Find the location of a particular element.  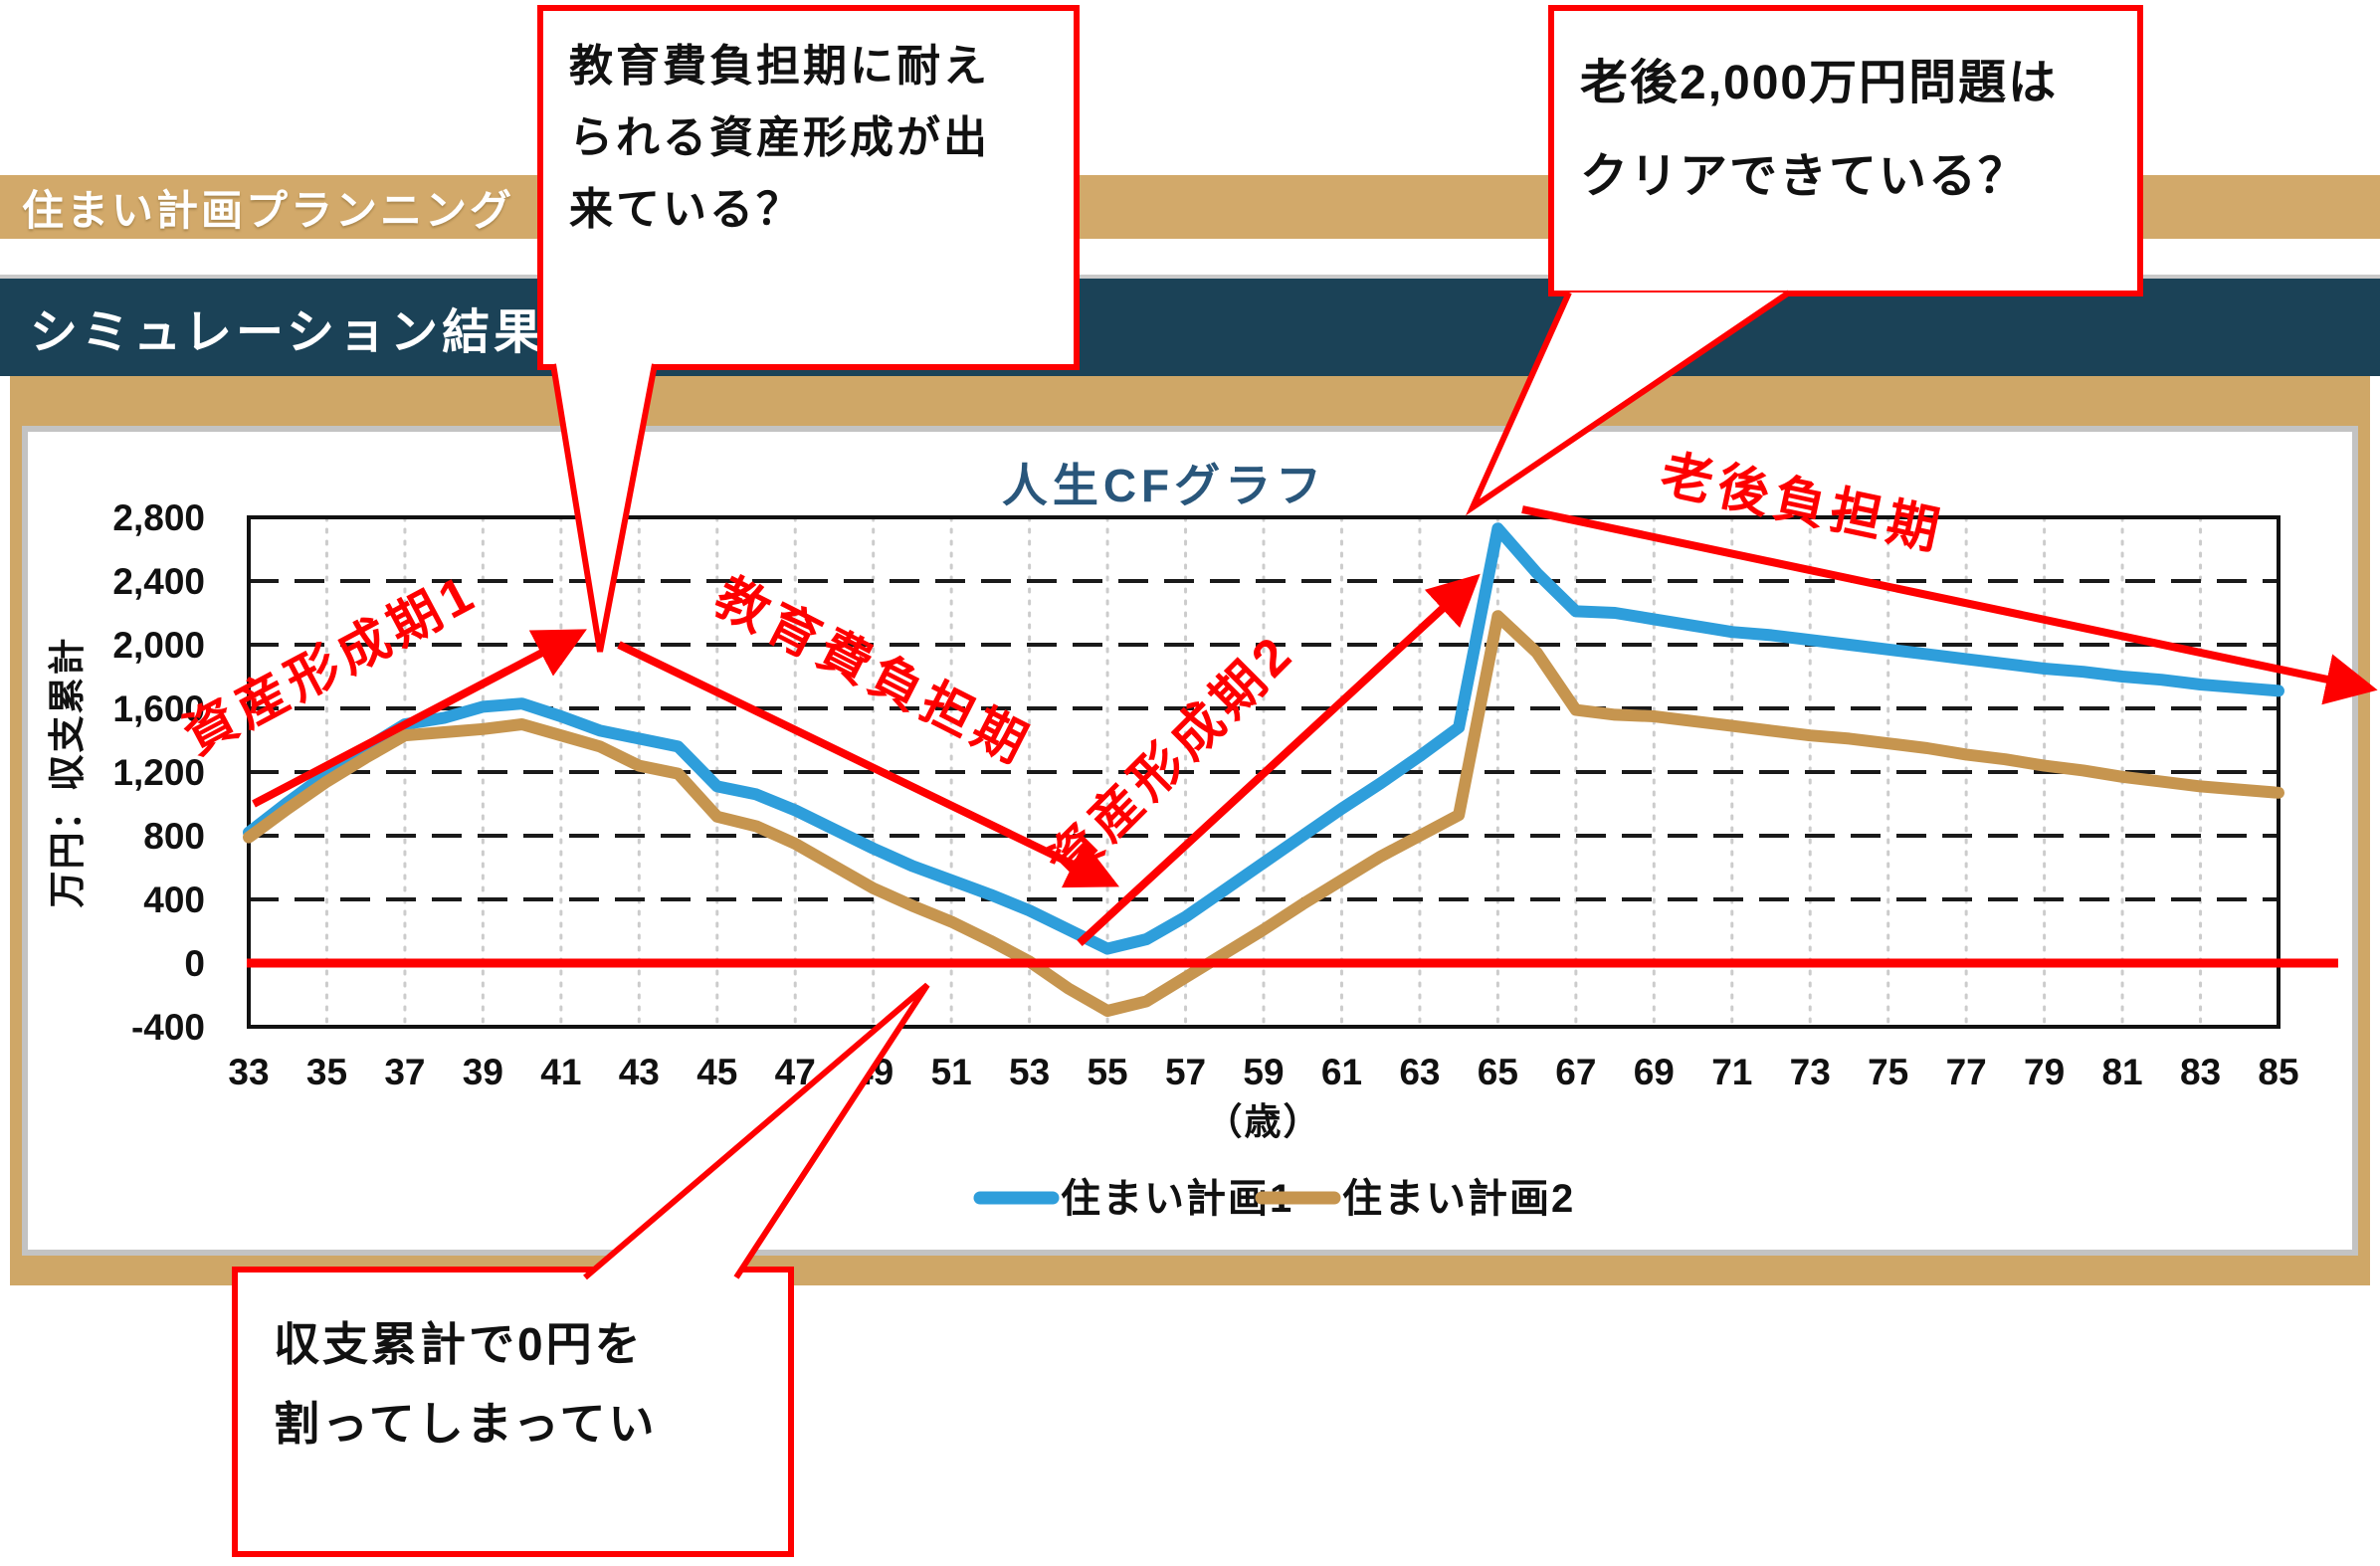

callout-education-line: 教育費負担期に耐え is located at coordinates (779, 66).